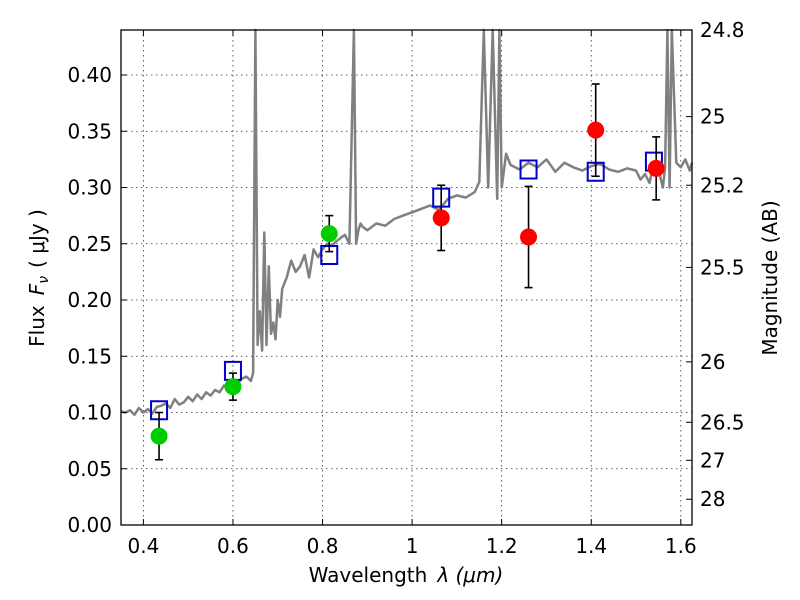 This screenshot has width=800, height=600. I want to click on x-tick-label: 1, so click(412, 546).